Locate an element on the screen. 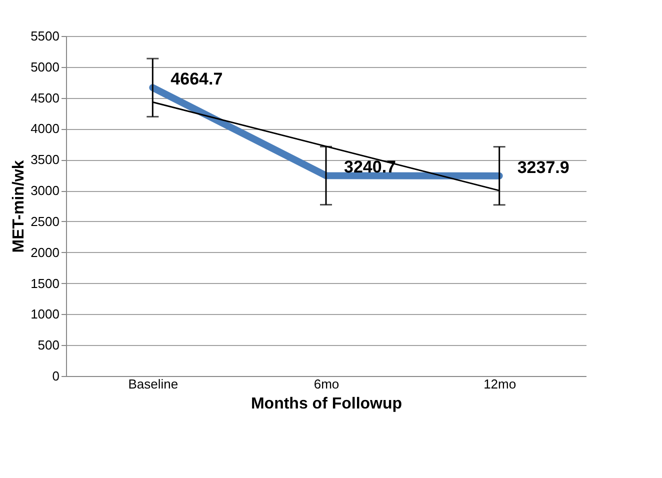  y-tick-label: 4000 is located at coordinates (45, 128).